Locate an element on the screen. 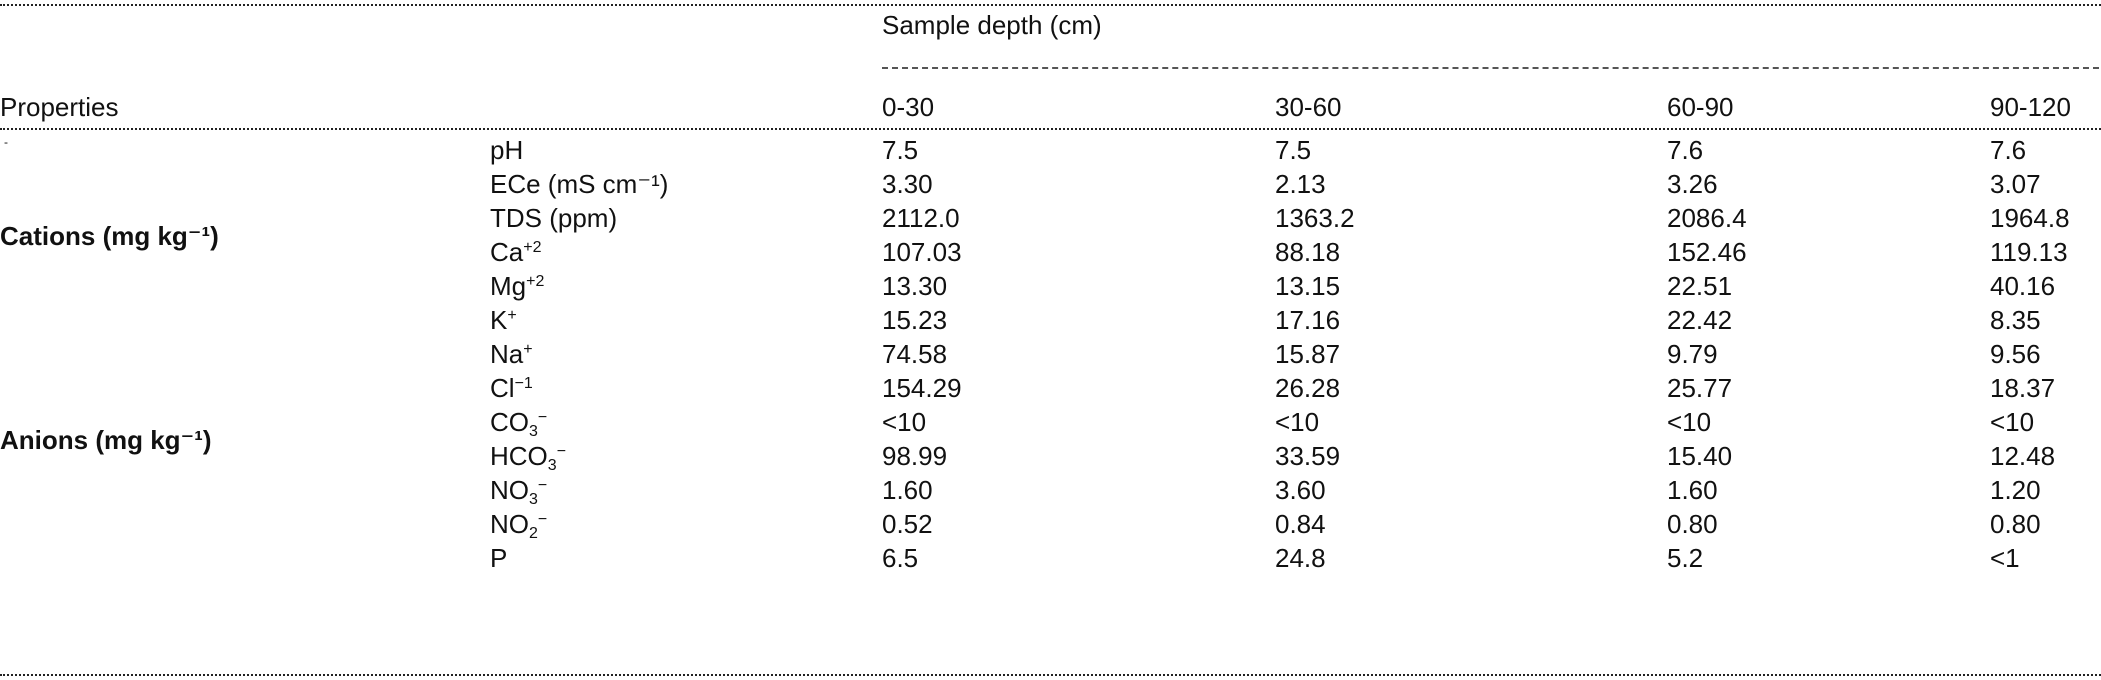 The height and width of the screenshot is (680, 2101). table-cell: 88.18 is located at coordinates (1308, 252).